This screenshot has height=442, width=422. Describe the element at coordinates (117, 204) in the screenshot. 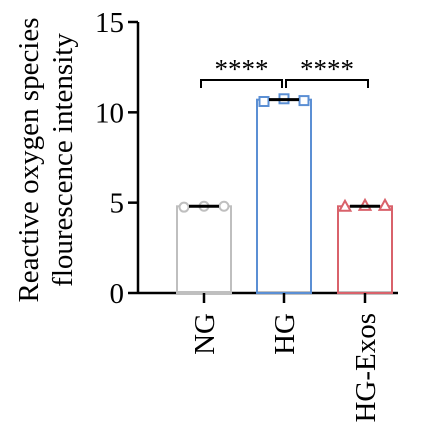

I see `y-tick-label: 5` at that location.